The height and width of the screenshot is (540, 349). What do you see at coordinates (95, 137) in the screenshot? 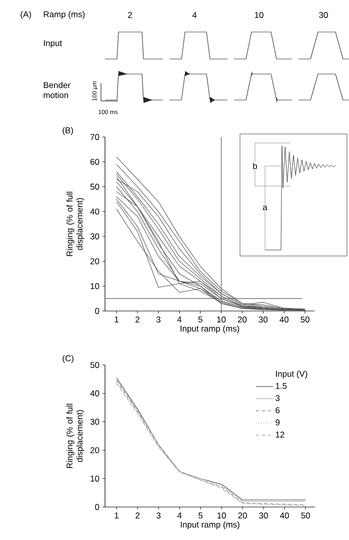
I see `y-tick-label: 70` at bounding box center [95, 137].